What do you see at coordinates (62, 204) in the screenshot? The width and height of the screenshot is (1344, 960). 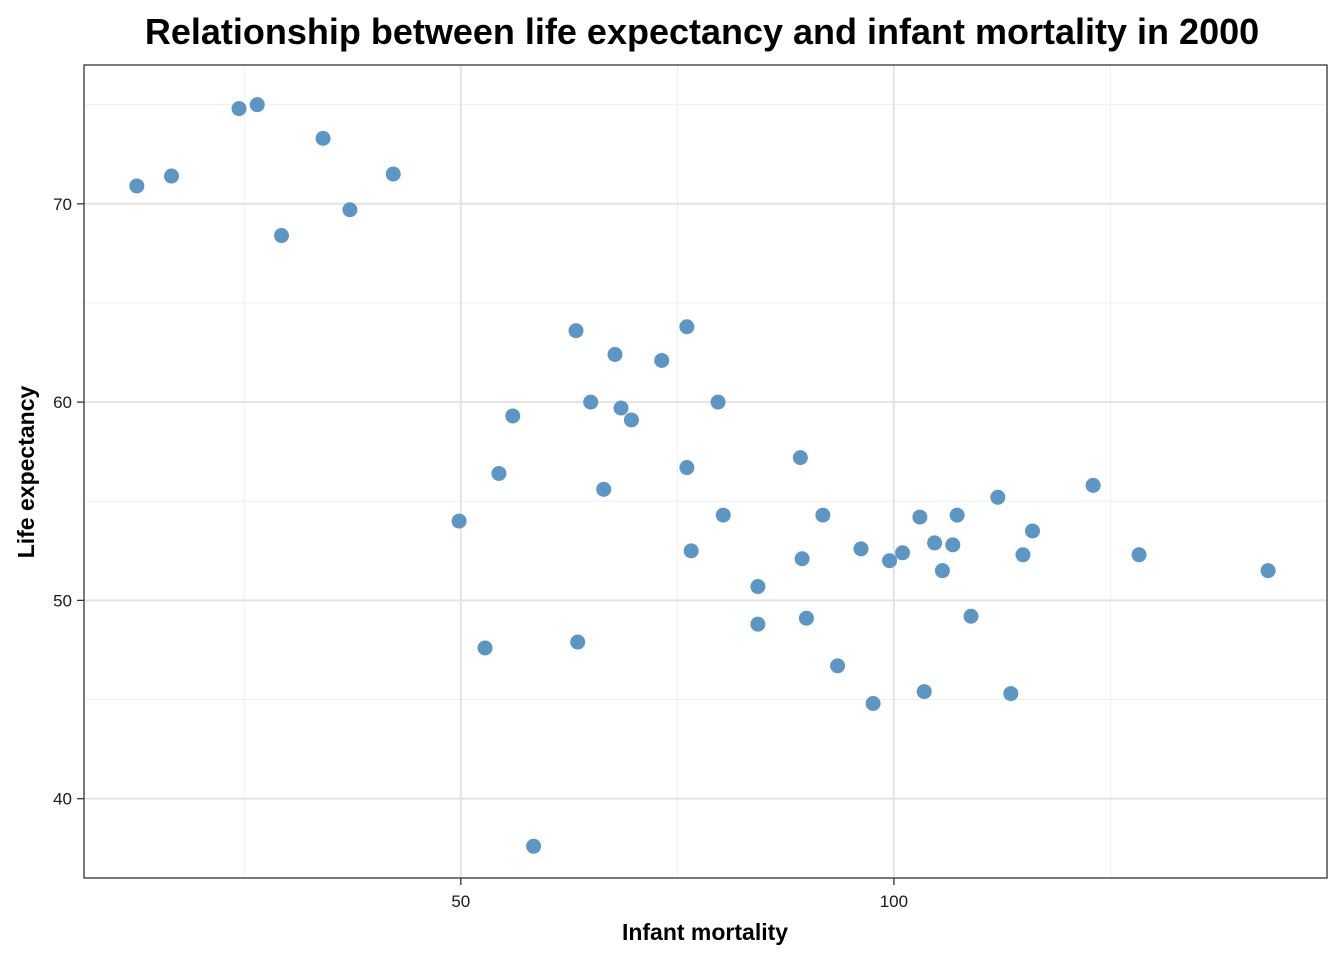 I see `y-tick-label: 70` at bounding box center [62, 204].